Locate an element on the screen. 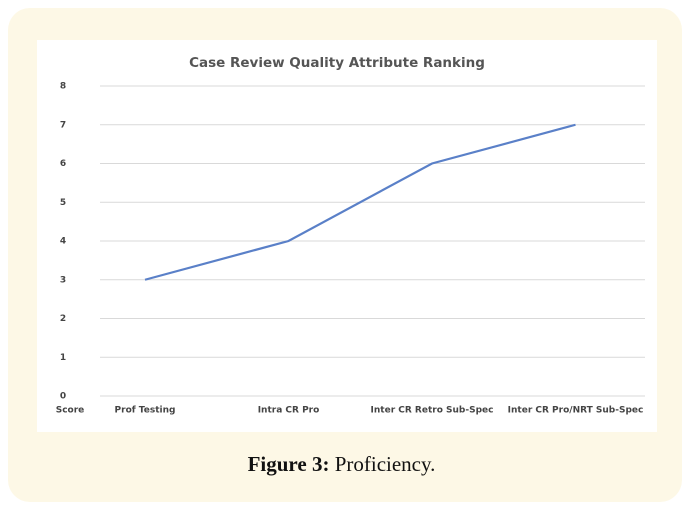 The width and height of the screenshot is (683, 511). caption-label: Figure 3: is located at coordinates (288, 464).